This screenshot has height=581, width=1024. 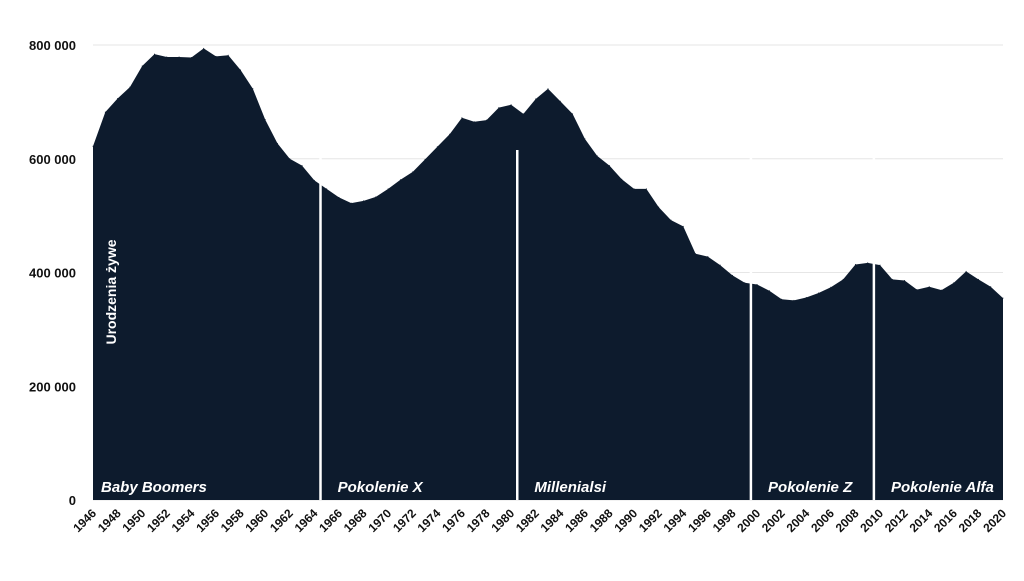 What do you see at coordinates (281, 520) in the screenshot?
I see `x-tick-1962: 1962` at bounding box center [281, 520].